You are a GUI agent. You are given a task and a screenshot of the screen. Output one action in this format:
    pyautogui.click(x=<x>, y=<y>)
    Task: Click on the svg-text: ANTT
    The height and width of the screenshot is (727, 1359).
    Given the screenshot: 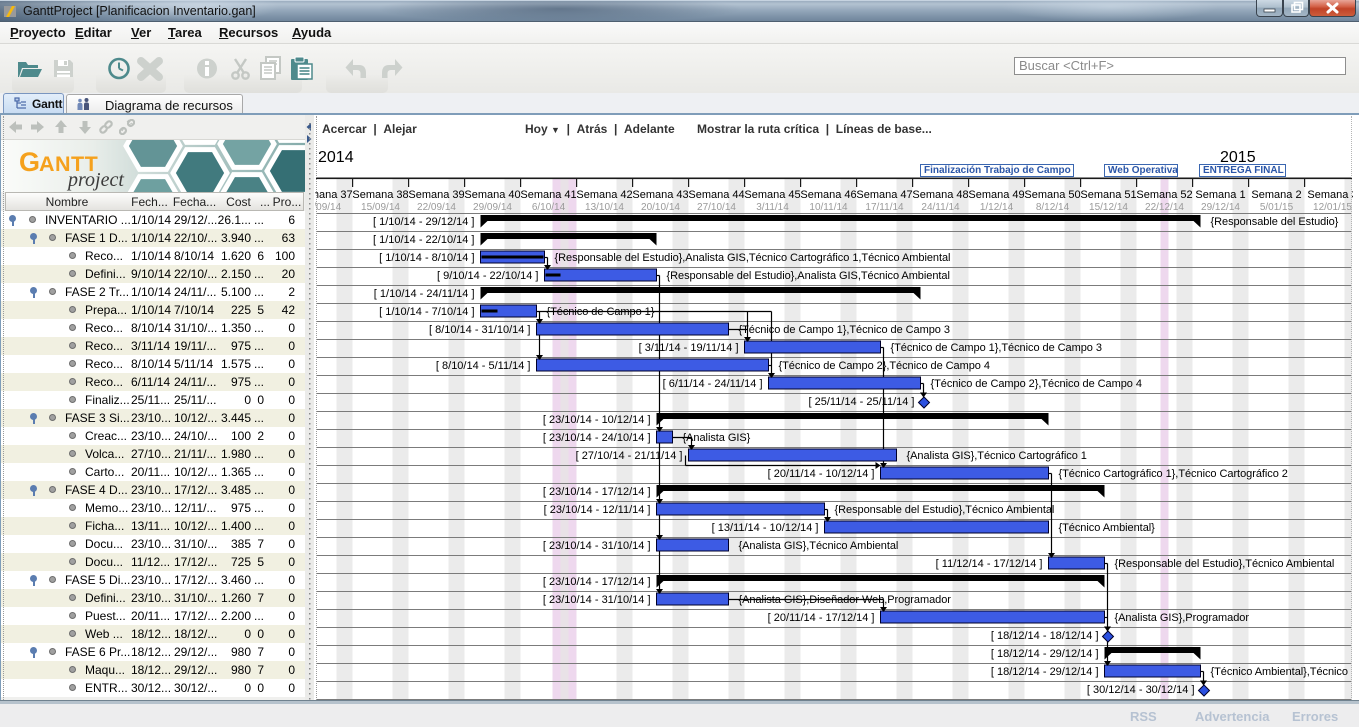 What is the action you would take?
    pyautogui.click(x=68, y=164)
    